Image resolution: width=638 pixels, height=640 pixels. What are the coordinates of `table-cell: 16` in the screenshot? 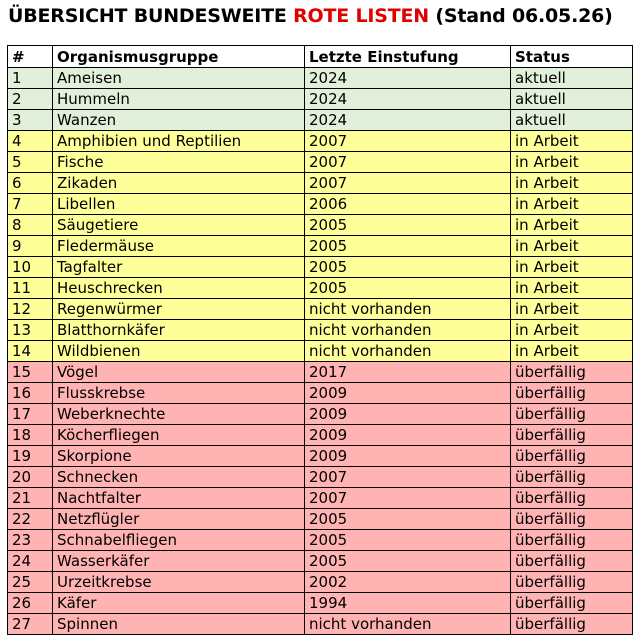 It's located at (30, 393).